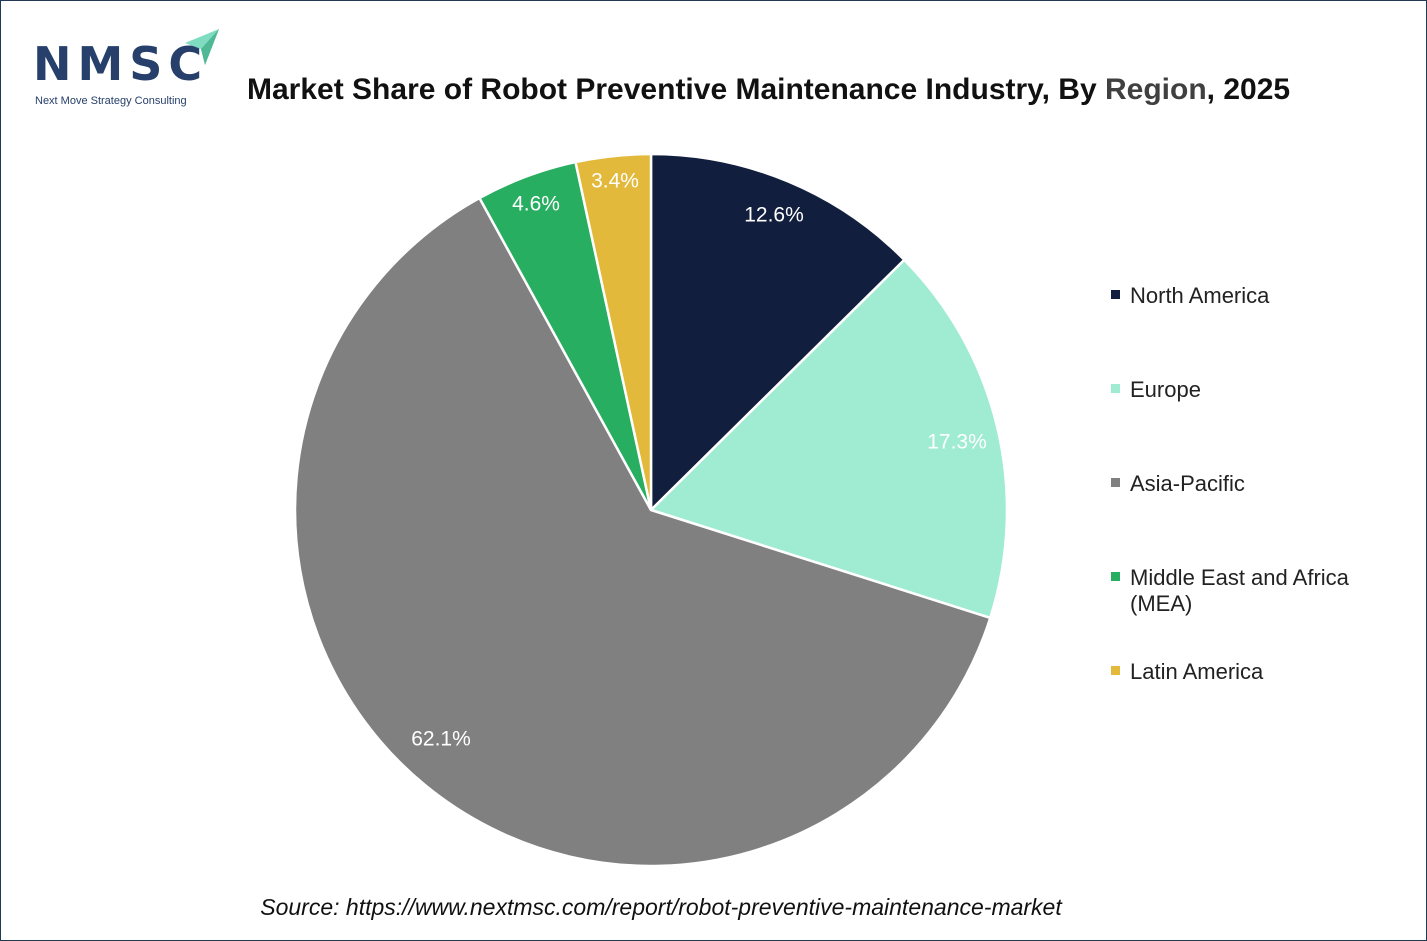  Describe the element at coordinates (1156, 89) in the screenshot. I see `title-highlight: Region` at that location.